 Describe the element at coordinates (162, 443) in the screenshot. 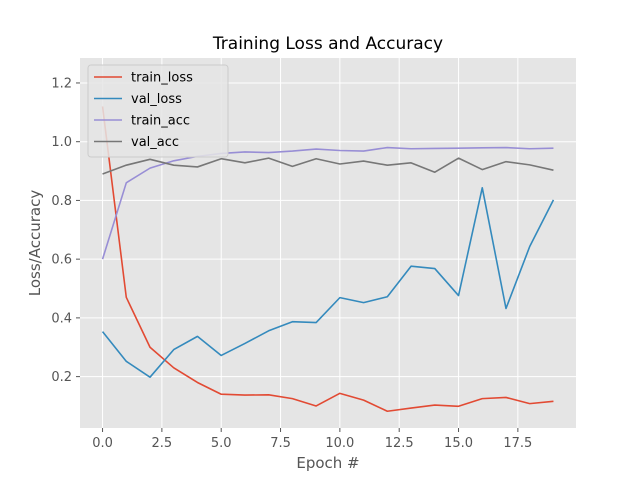

I see `x-tick-label: 2.5` at that location.